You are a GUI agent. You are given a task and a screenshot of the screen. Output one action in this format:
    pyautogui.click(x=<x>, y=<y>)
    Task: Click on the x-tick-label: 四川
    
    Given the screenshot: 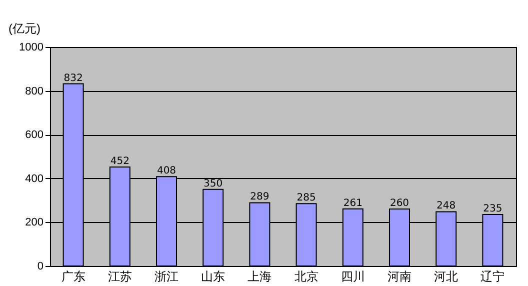 What is the action you would take?
    pyautogui.click(x=352, y=277)
    